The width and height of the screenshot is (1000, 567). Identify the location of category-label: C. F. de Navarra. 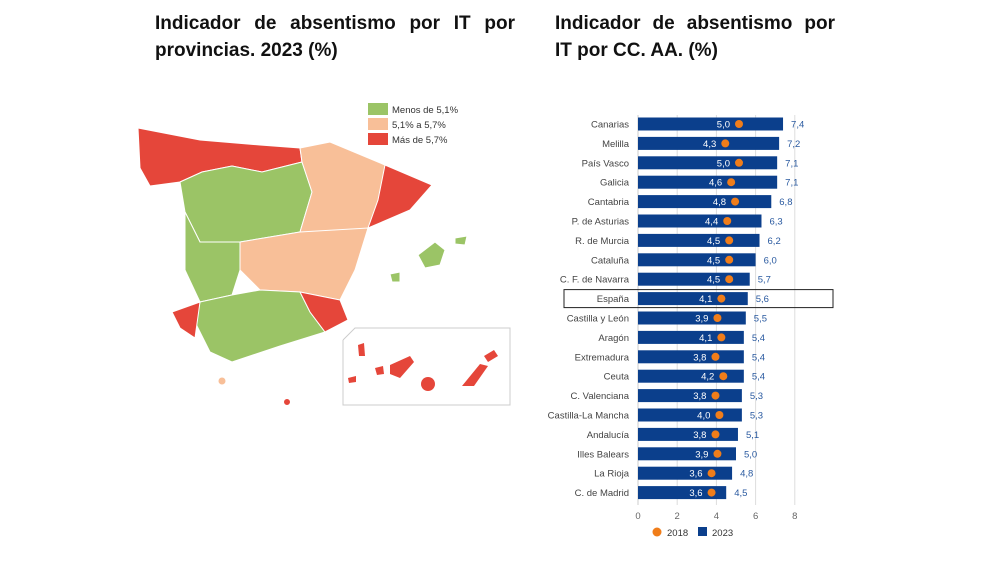
(595, 280).